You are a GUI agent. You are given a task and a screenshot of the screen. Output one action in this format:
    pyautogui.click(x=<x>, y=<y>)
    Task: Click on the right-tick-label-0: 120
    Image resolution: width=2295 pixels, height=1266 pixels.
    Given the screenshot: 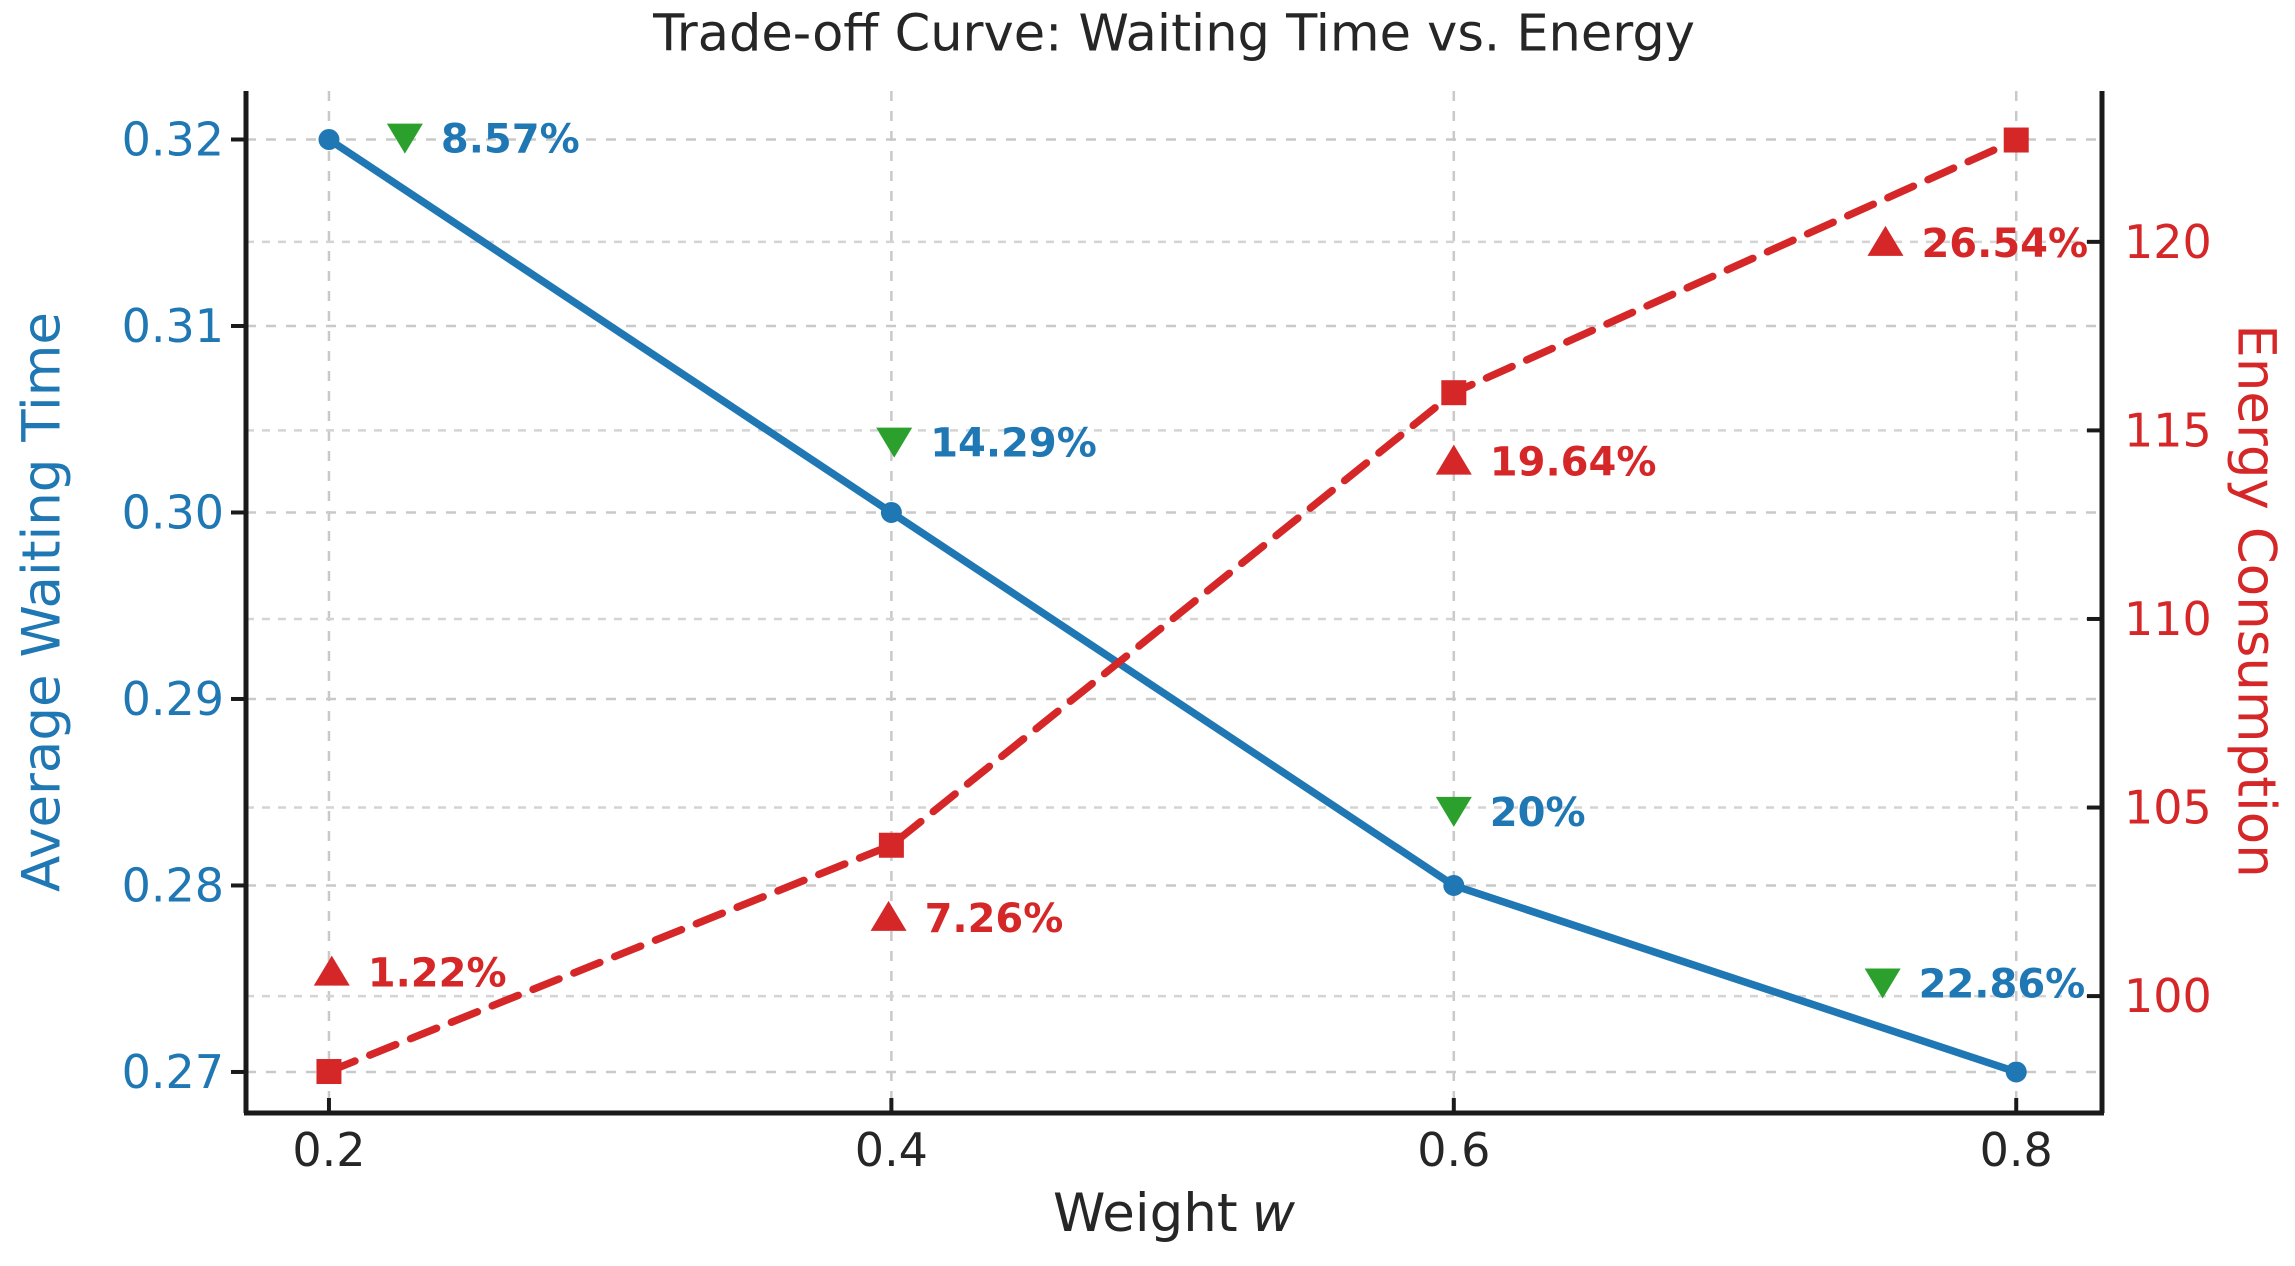 What is the action you would take?
    pyautogui.click(x=2168, y=242)
    